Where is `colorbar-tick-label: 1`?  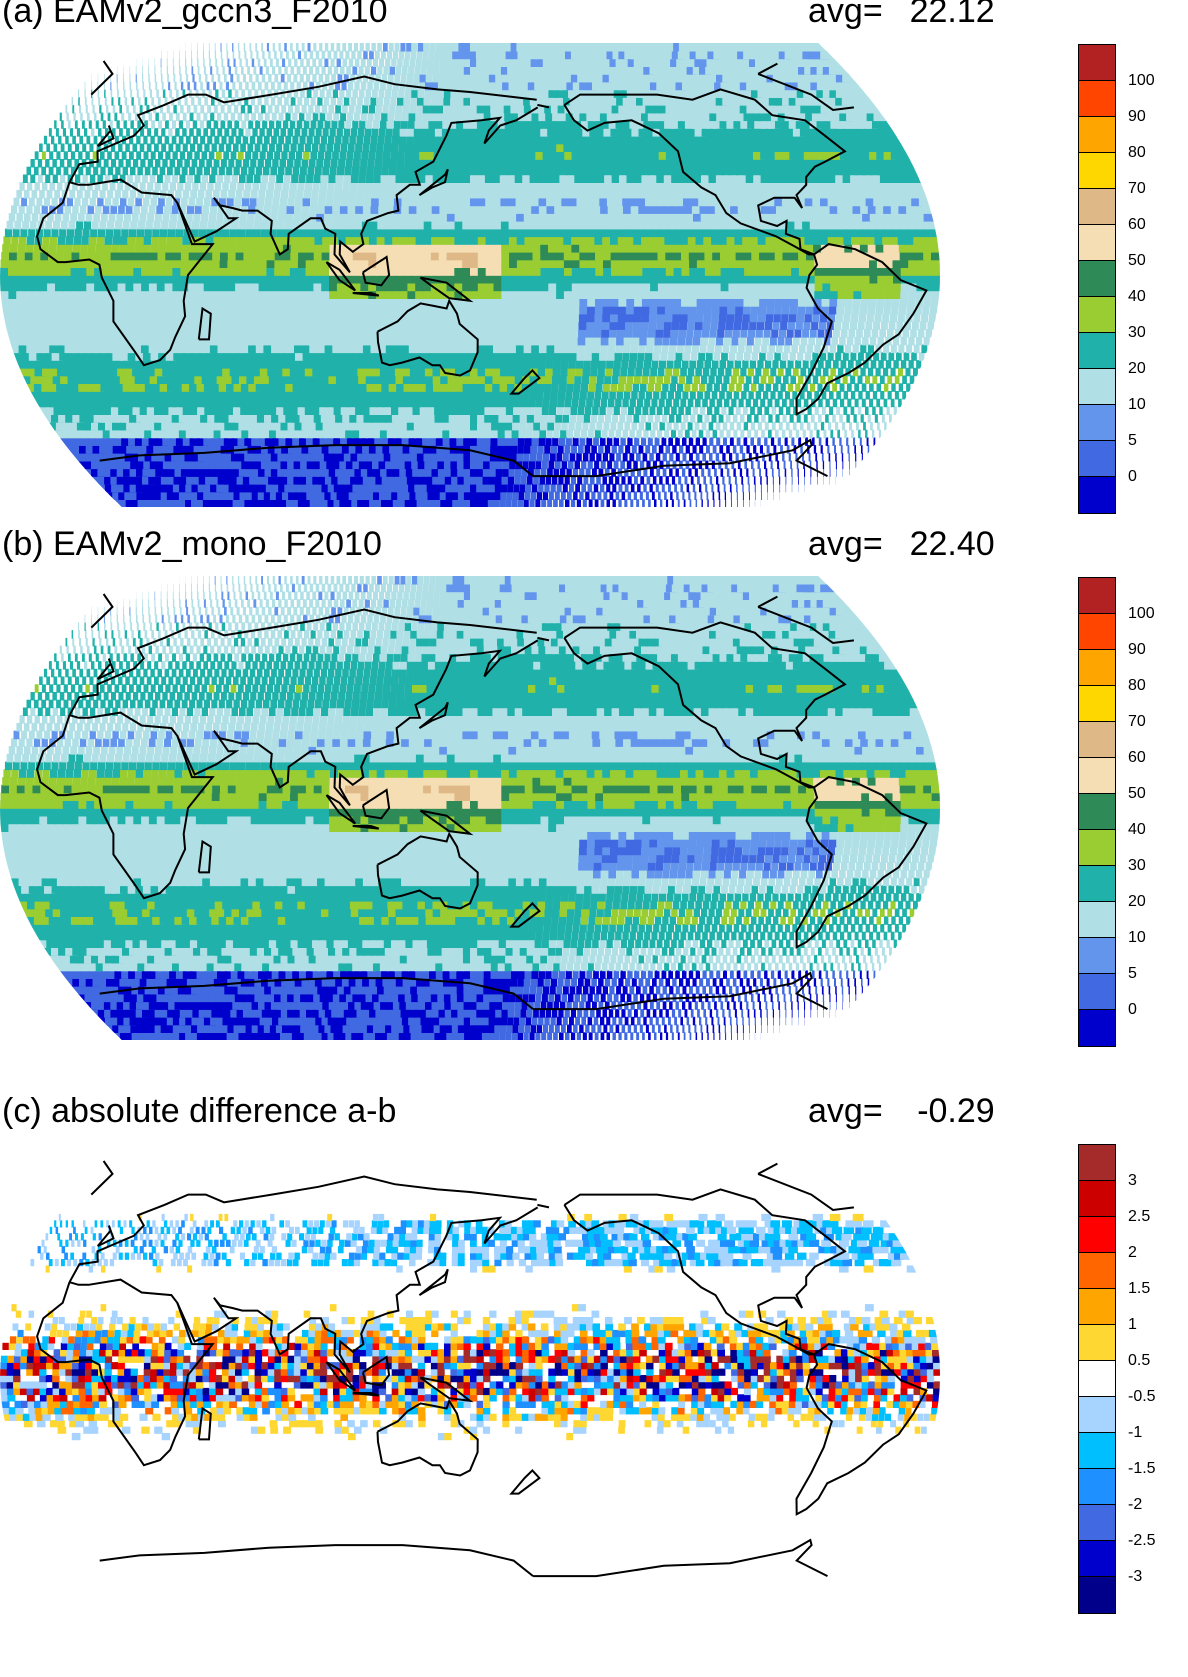
colorbar-tick-label: 1 is located at coordinates (1132, 1324).